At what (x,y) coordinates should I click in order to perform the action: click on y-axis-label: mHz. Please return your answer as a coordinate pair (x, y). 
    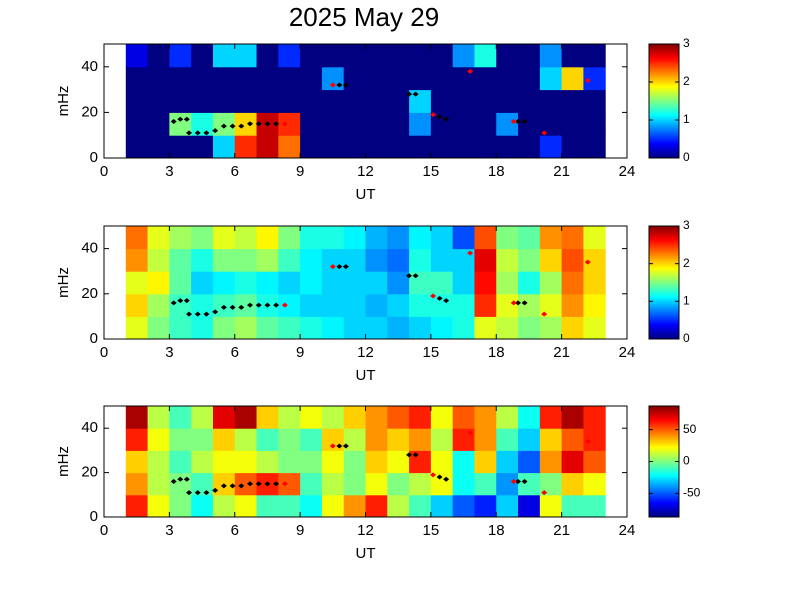
    Looking at the image, I should click on (63, 101).